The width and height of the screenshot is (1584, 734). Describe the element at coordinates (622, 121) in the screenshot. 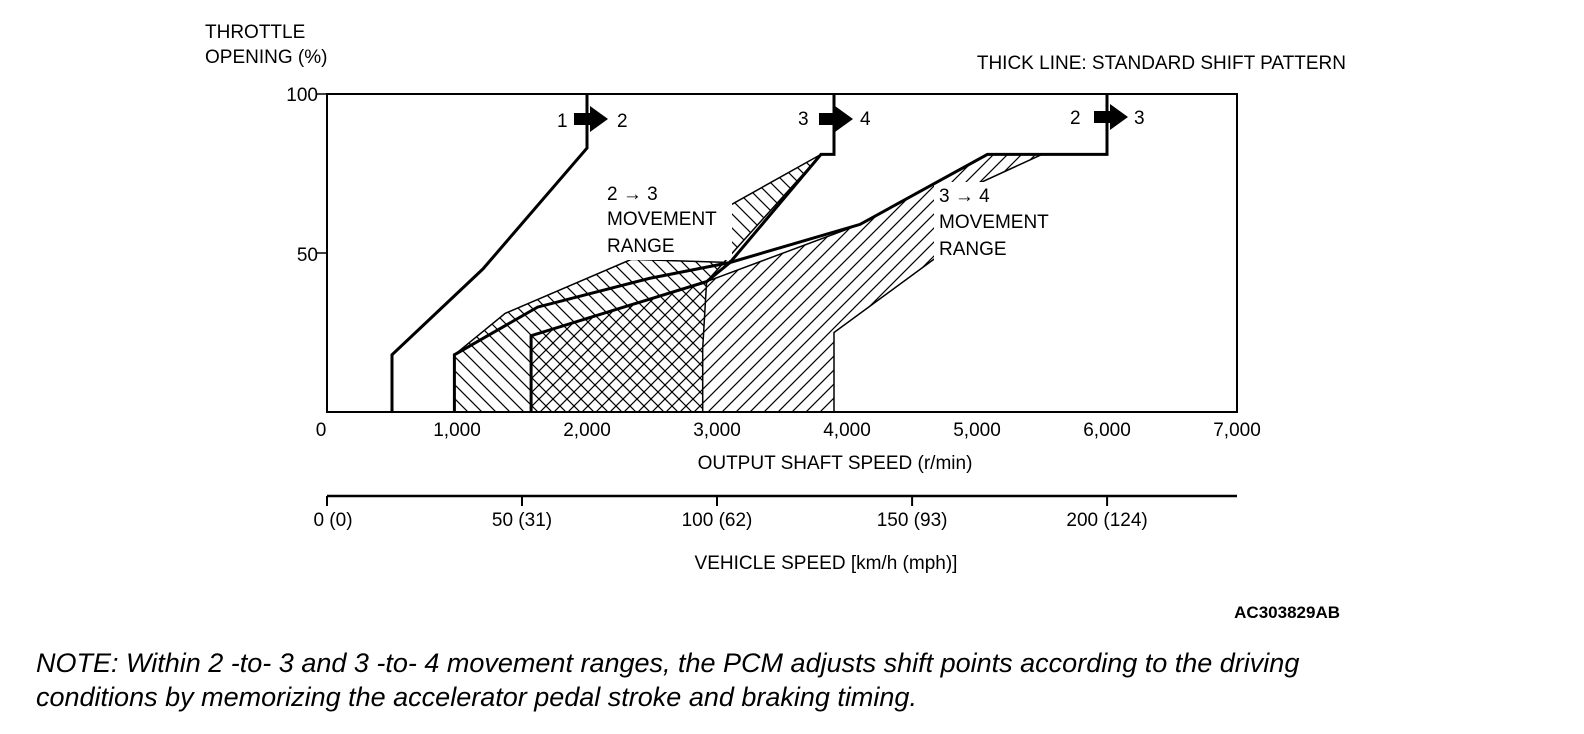

I see `to-gear-2: 2` at that location.